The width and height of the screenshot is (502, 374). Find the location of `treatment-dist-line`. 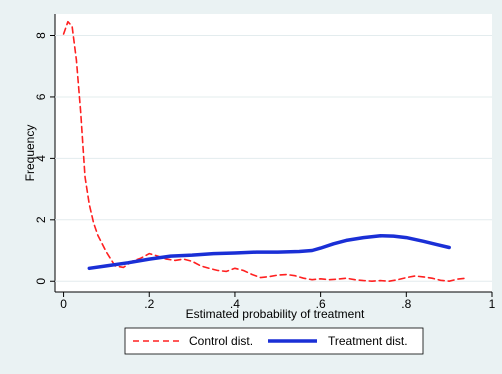

treatment-dist-line is located at coordinates (269, 252).